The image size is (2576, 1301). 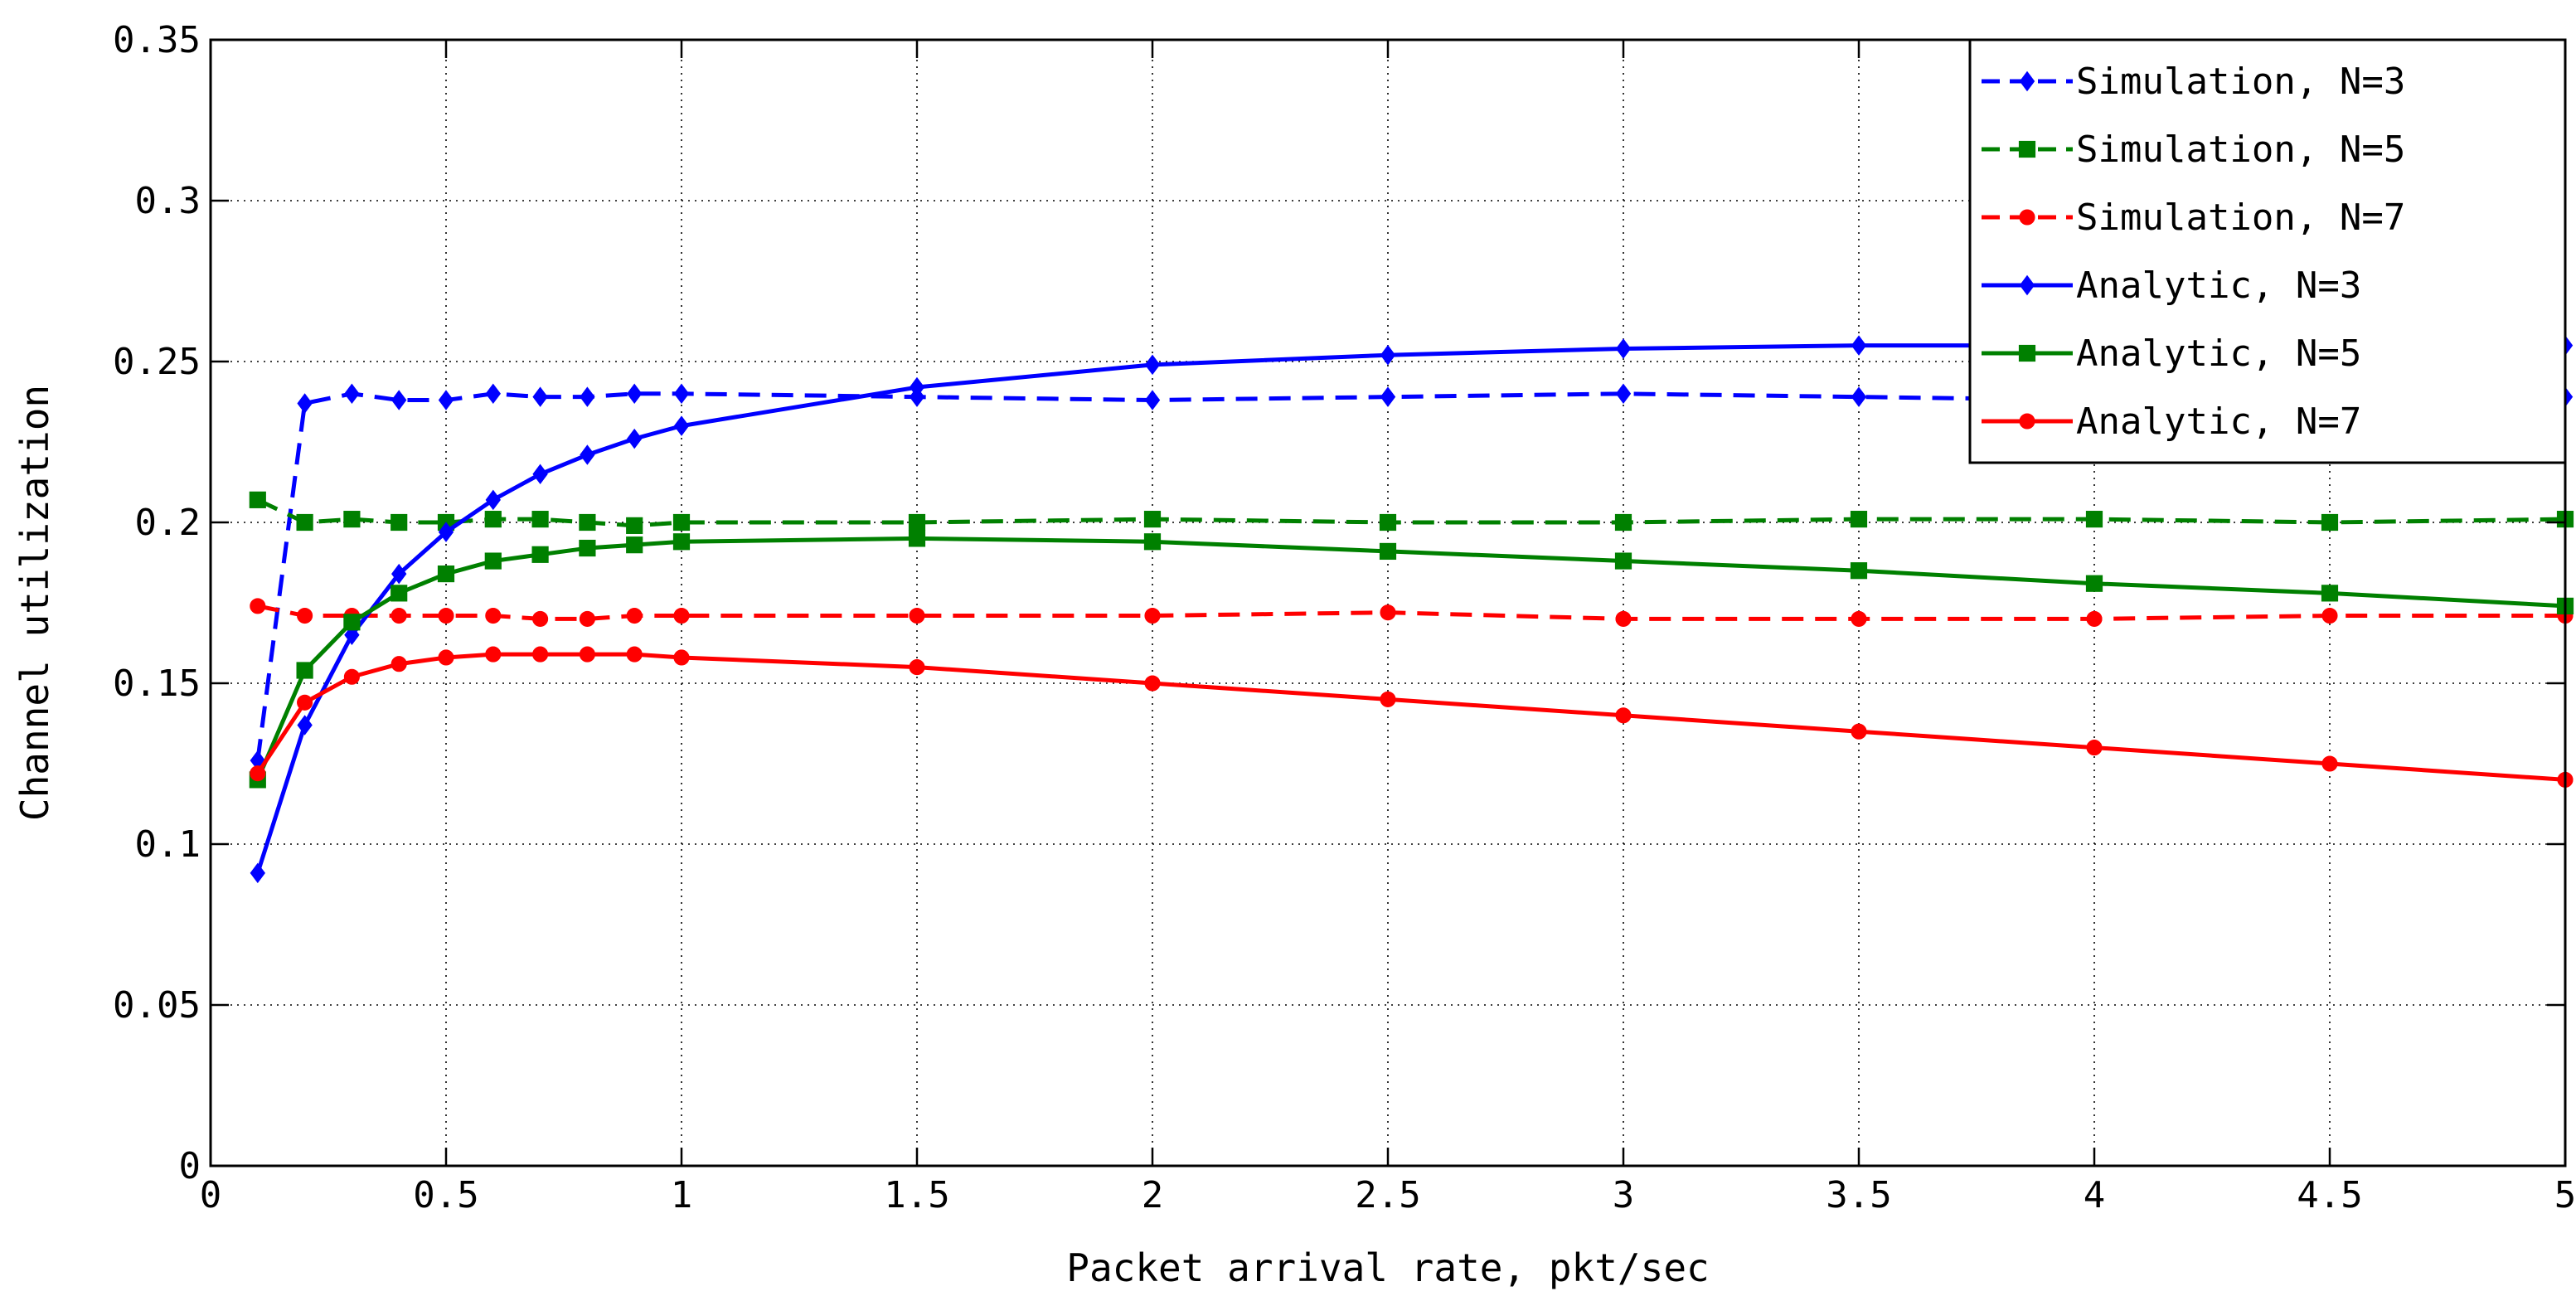 I want to click on legend-box, so click(x=2267, y=251).